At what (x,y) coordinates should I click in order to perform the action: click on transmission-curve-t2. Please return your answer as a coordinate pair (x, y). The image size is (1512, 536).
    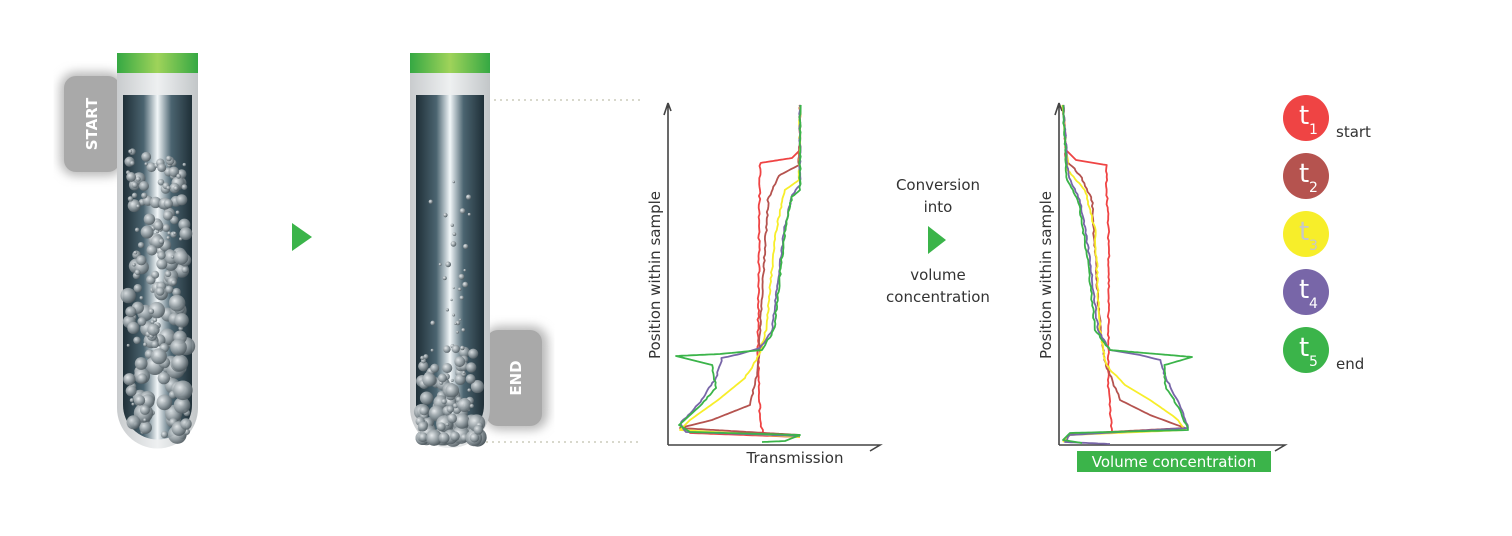
    Looking at the image, I should click on (740, 270).